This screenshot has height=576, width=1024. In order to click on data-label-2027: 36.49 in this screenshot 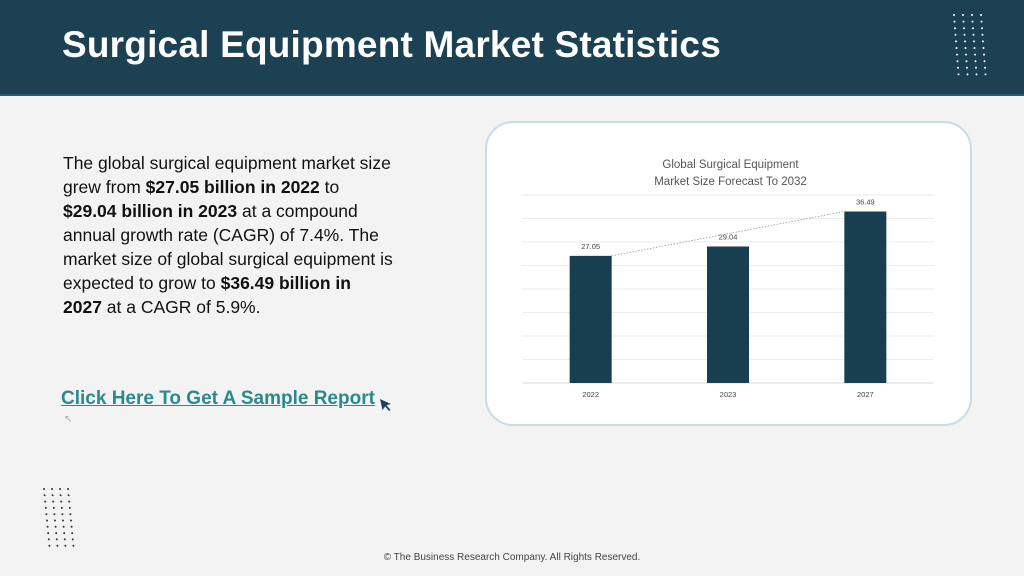, I will do `click(865, 201)`.